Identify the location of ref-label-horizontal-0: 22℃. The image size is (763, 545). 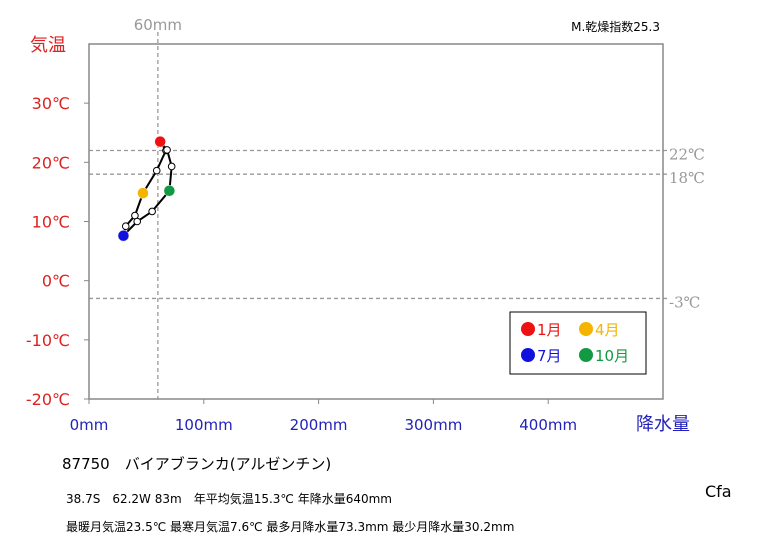
(687, 155).